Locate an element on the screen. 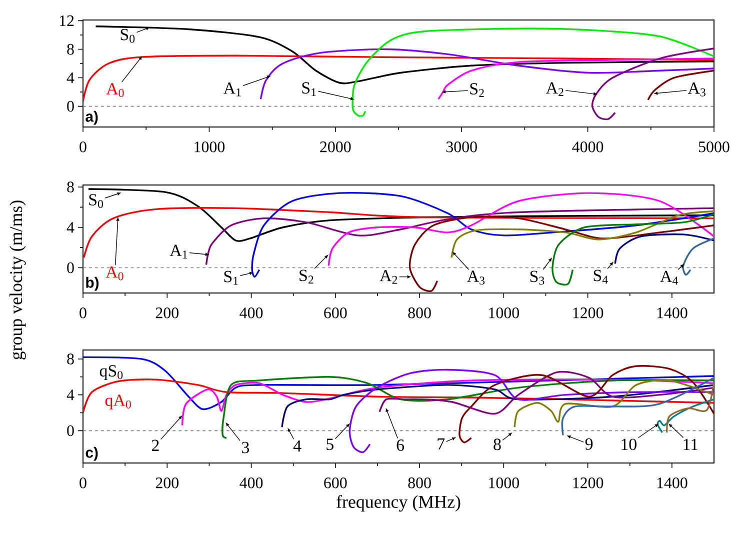 The height and width of the screenshot is (539, 731). annotation: 6 is located at coordinates (400, 445).